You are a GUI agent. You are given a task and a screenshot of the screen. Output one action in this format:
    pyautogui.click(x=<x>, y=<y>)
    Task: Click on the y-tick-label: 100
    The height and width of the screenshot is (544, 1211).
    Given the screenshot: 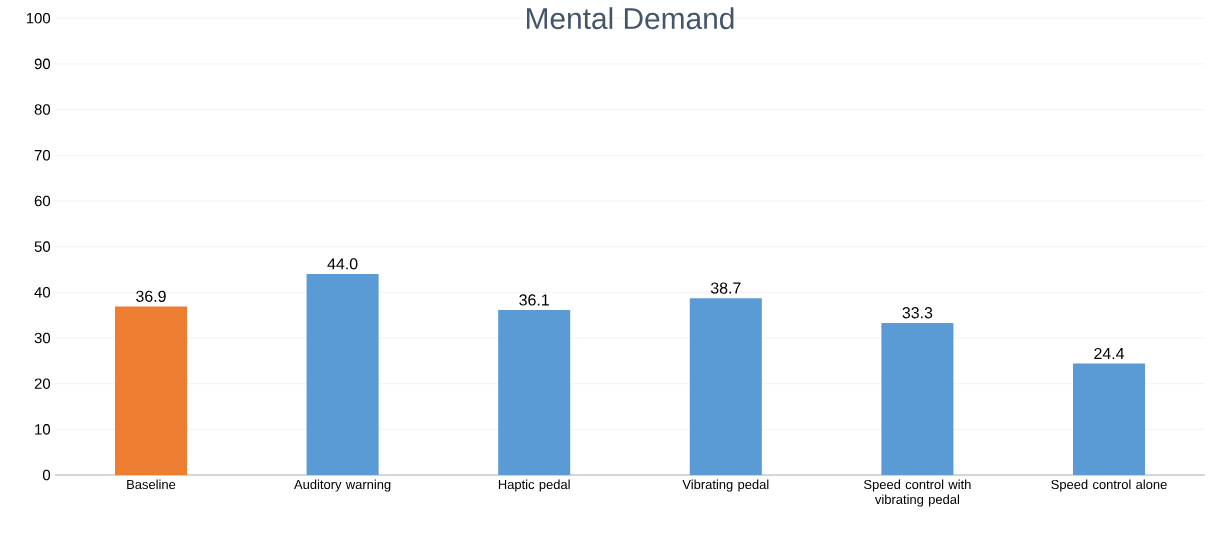 What is the action you would take?
    pyautogui.click(x=38, y=18)
    